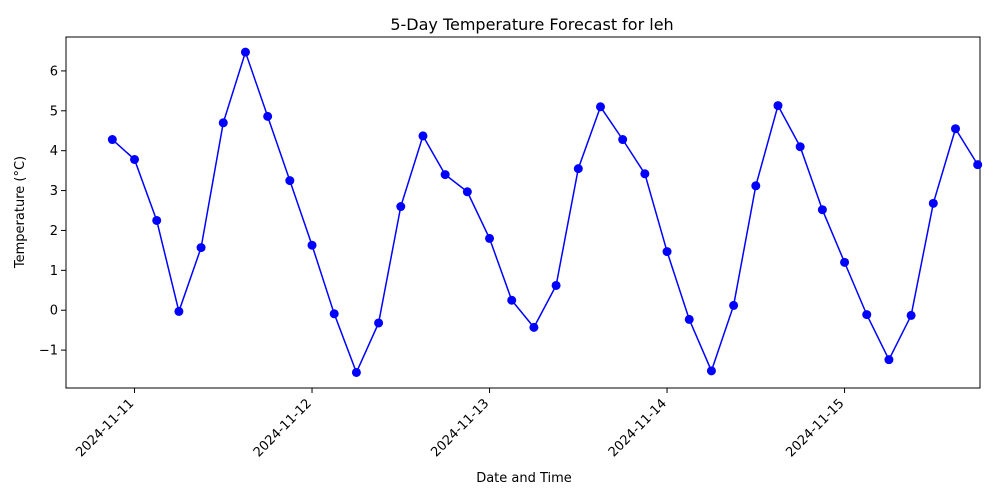  What do you see at coordinates (54, 71) in the screenshot?
I see `y-tick-label: 6` at bounding box center [54, 71].